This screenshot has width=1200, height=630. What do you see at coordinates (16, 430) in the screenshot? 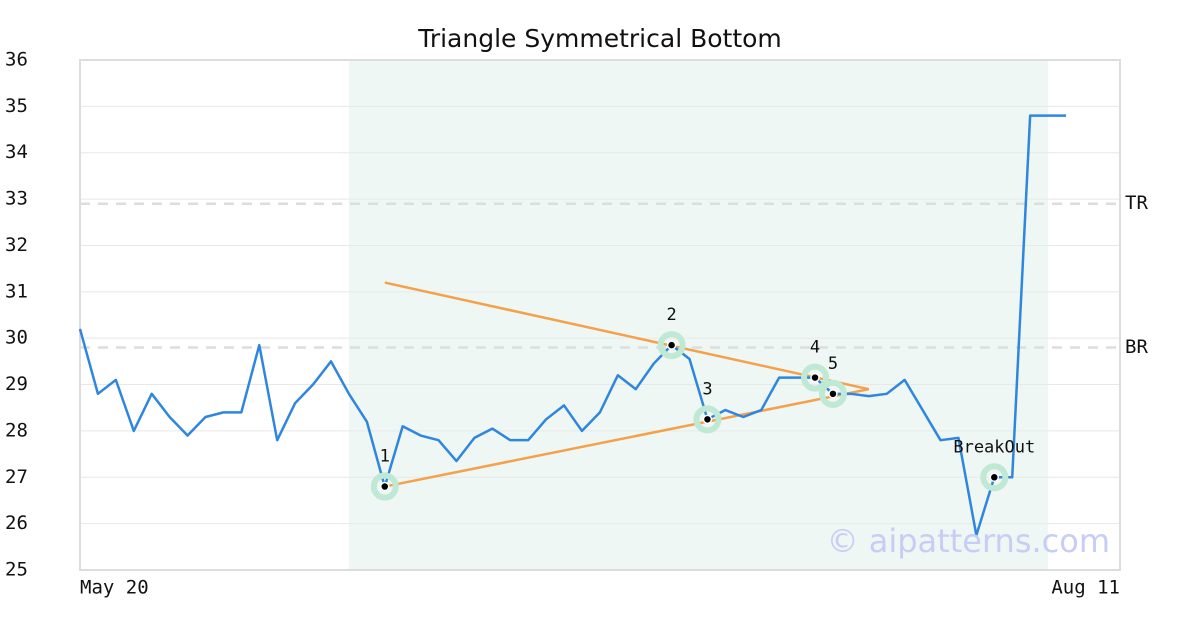
I see `y-tick-label: 28` at bounding box center [16, 430].